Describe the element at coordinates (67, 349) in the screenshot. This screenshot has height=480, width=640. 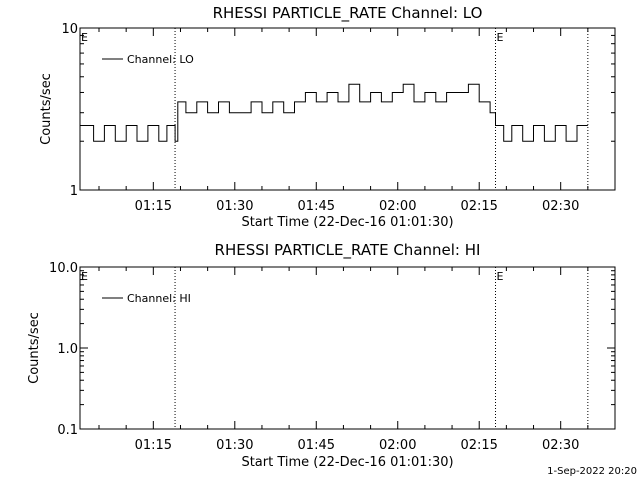
I see `y-tick-label: 1.0` at that location.